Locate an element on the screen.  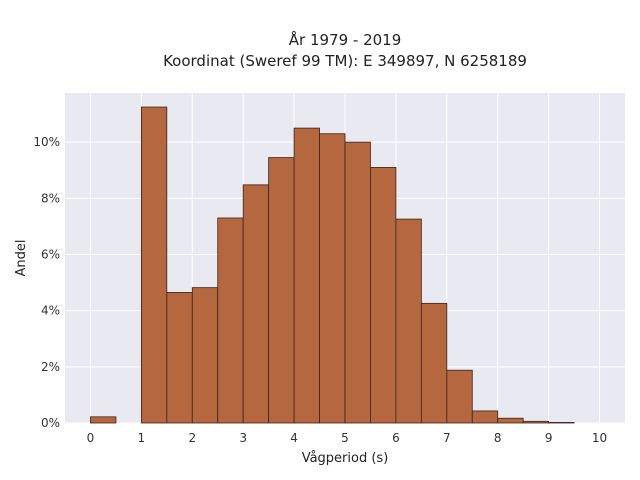
y-tick-label: 2% is located at coordinates (50, 367).